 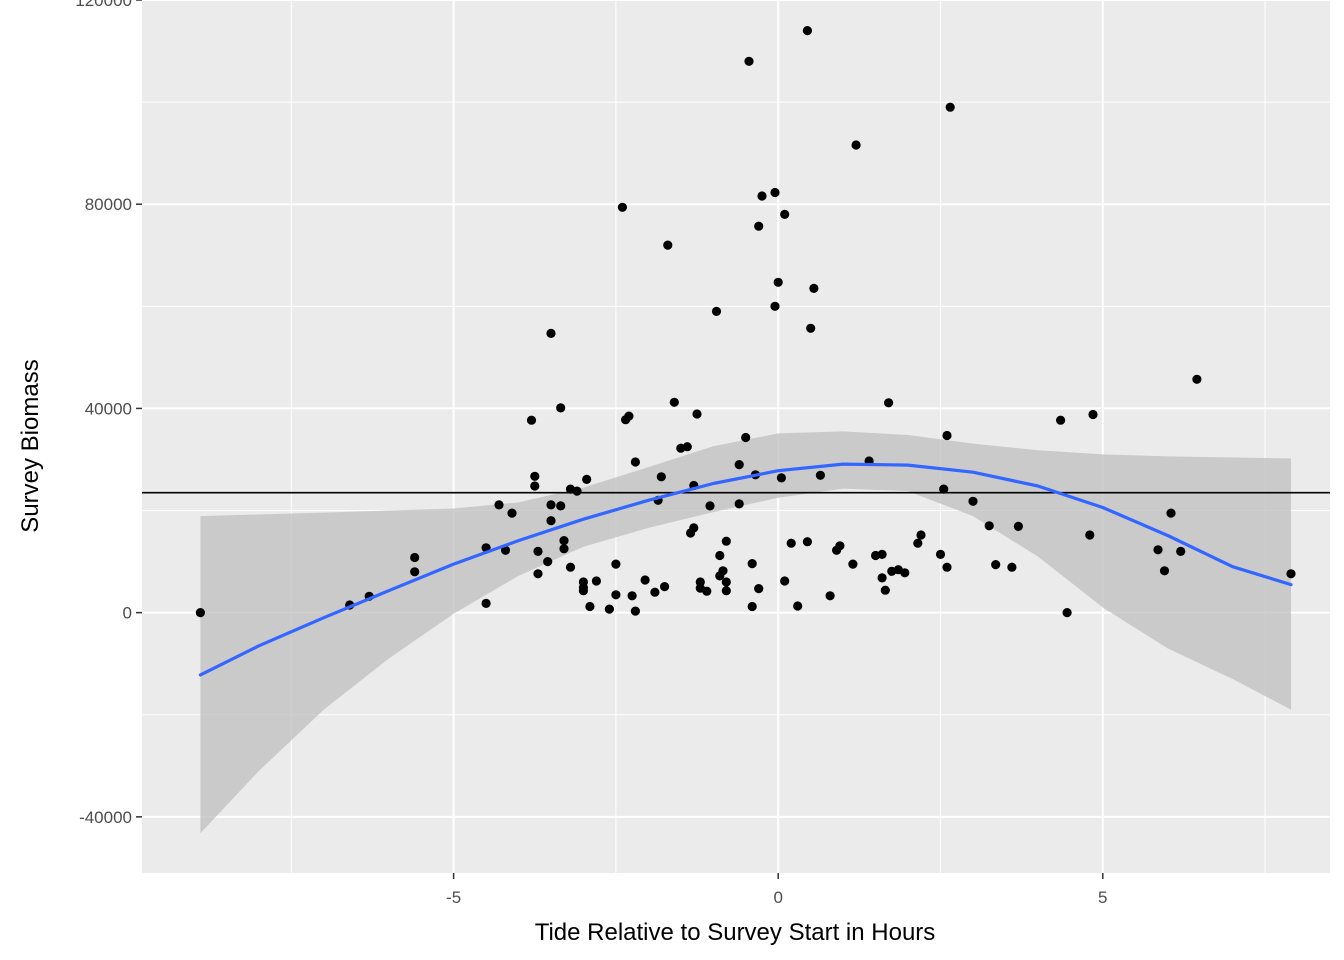 I want to click on x-tick-label: -5, so click(x=453, y=897).